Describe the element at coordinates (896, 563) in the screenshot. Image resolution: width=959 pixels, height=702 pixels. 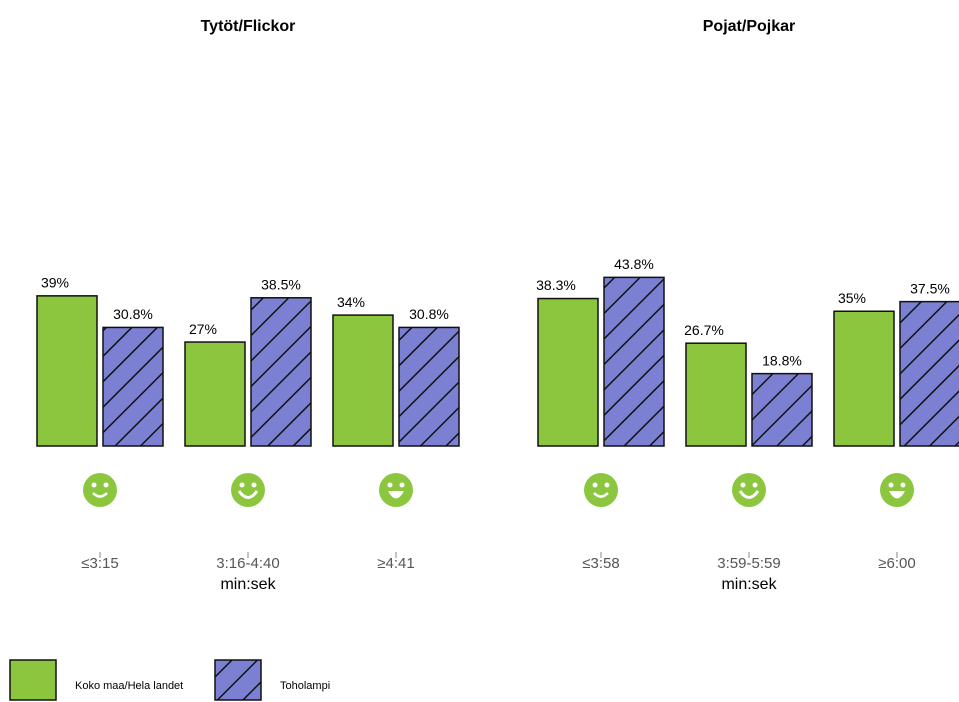
I see `x-tick-label: ≥6:00` at that location.